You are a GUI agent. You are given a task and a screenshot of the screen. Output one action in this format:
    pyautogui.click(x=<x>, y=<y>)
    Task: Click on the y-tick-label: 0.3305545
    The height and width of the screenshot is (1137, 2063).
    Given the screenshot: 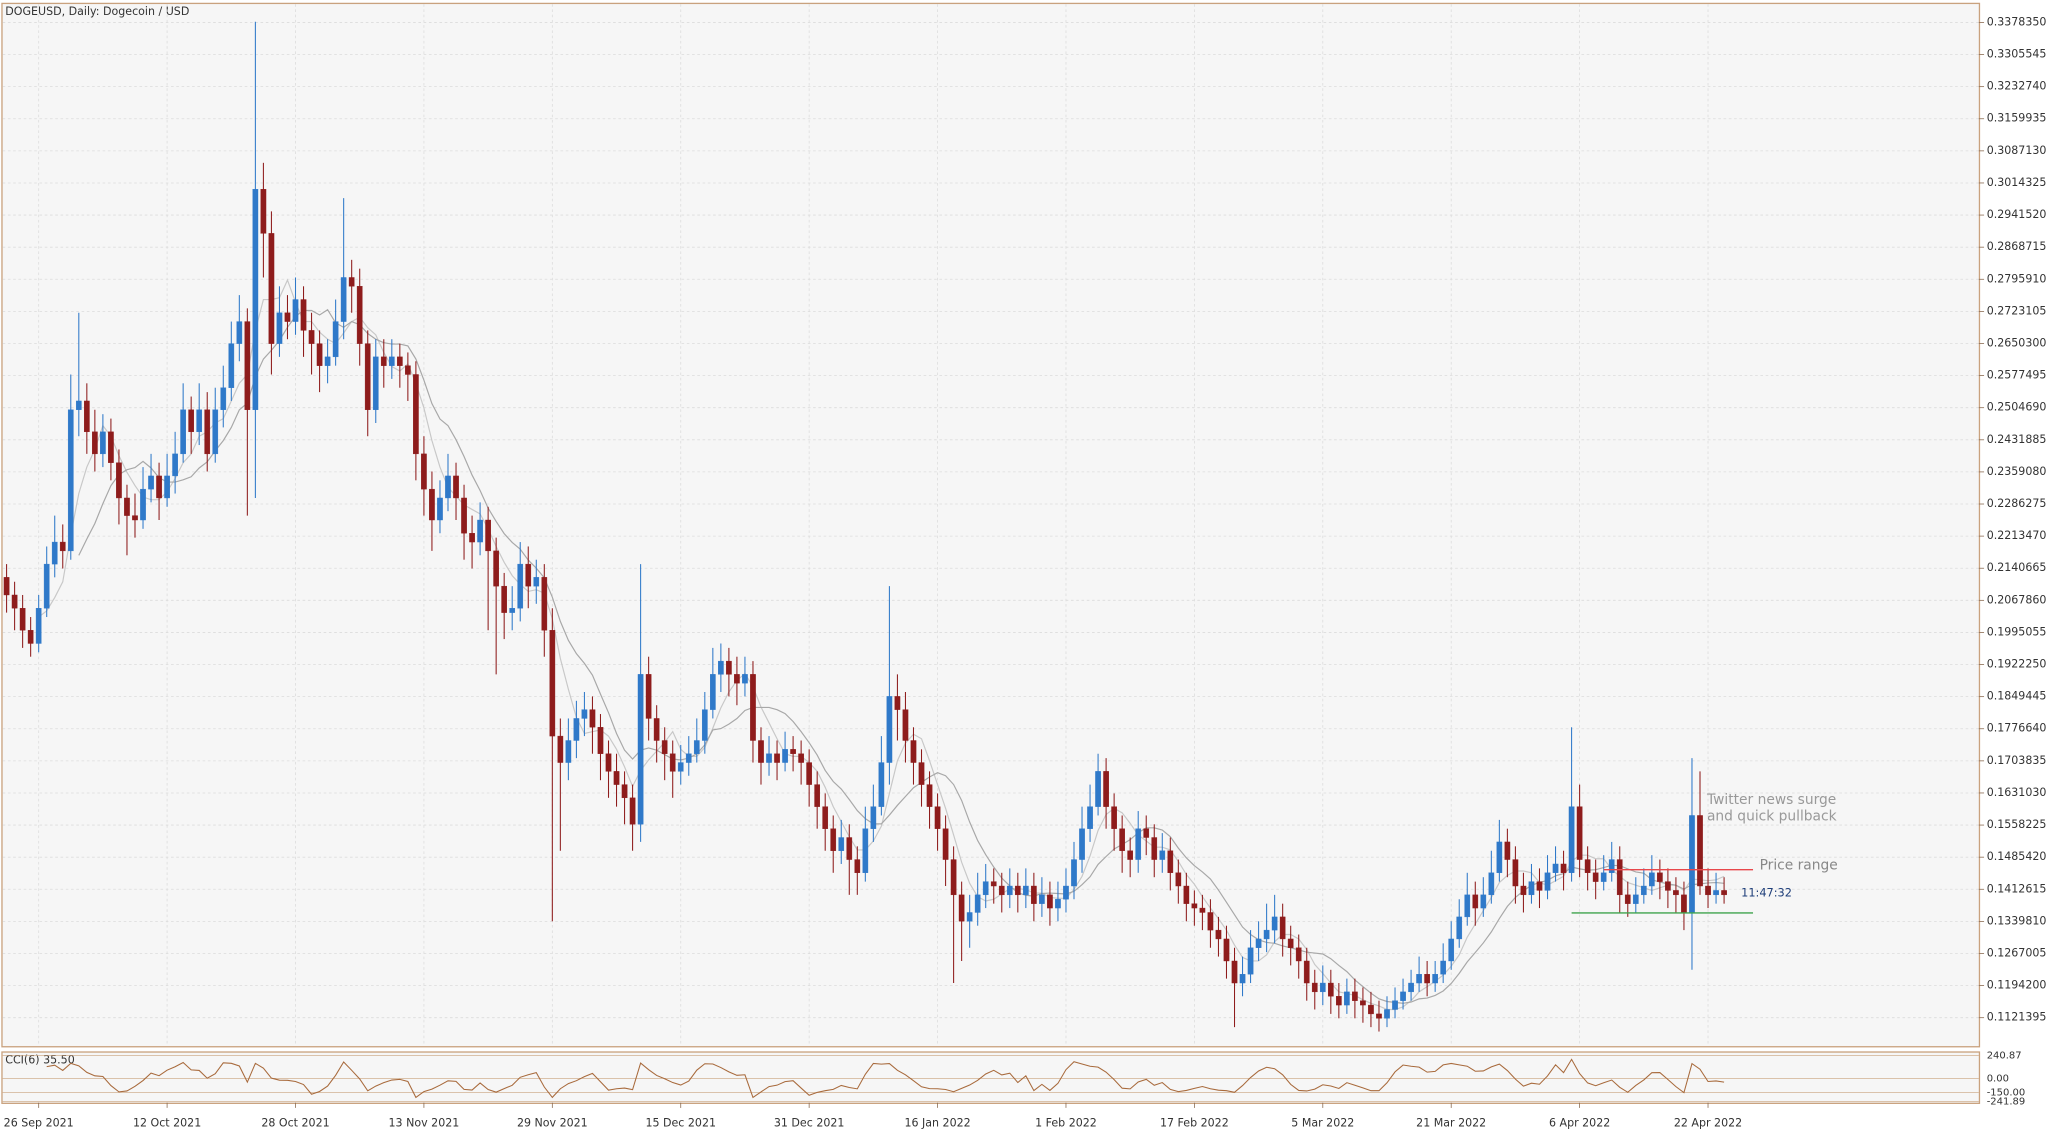 What is the action you would take?
    pyautogui.click(x=2017, y=54)
    